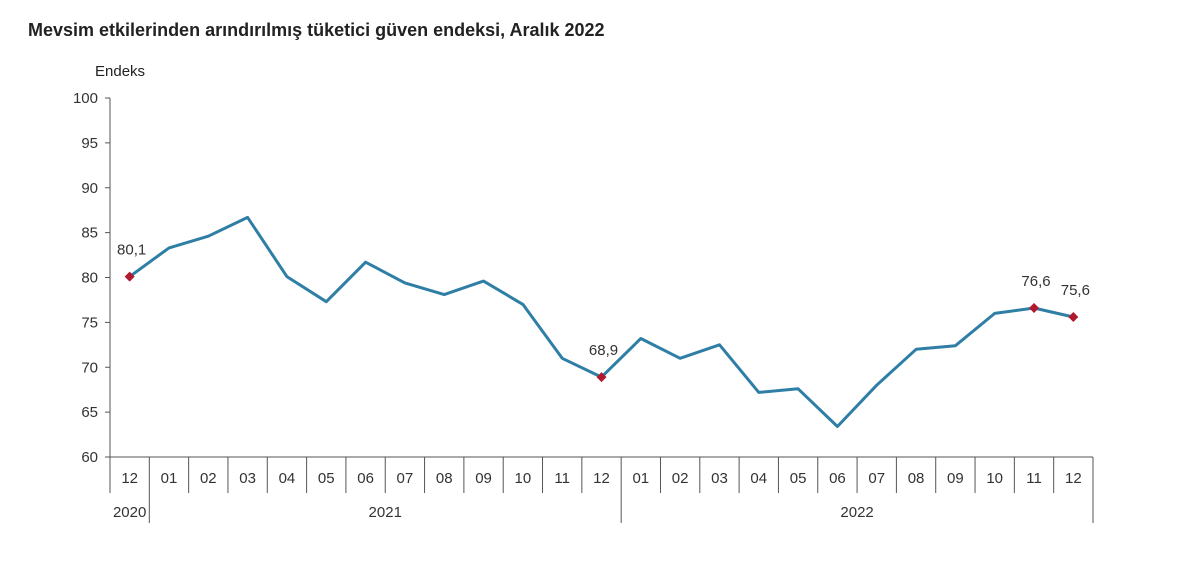 The width and height of the screenshot is (1200, 568). Describe the element at coordinates (89, 188) in the screenshot. I see `y-tick-label: 90` at that location.